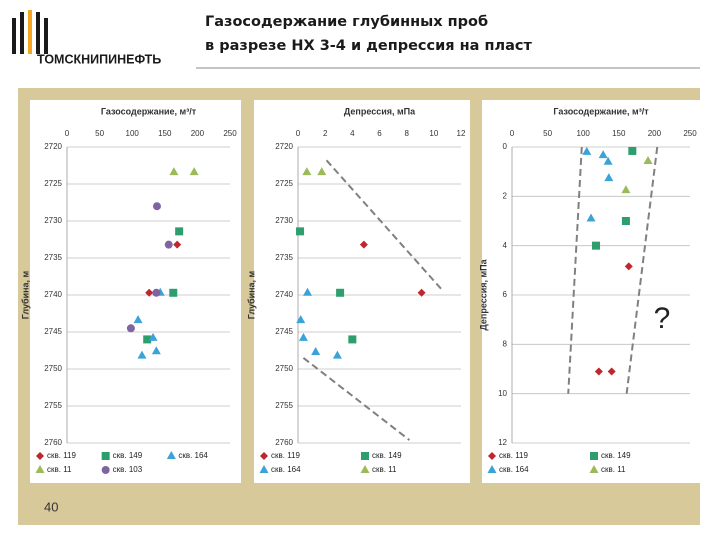 The width and height of the screenshot is (720, 540). Describe the element at coordinates (230, 133) in the screenshot. I see `x-tick-label: 250` at that location.